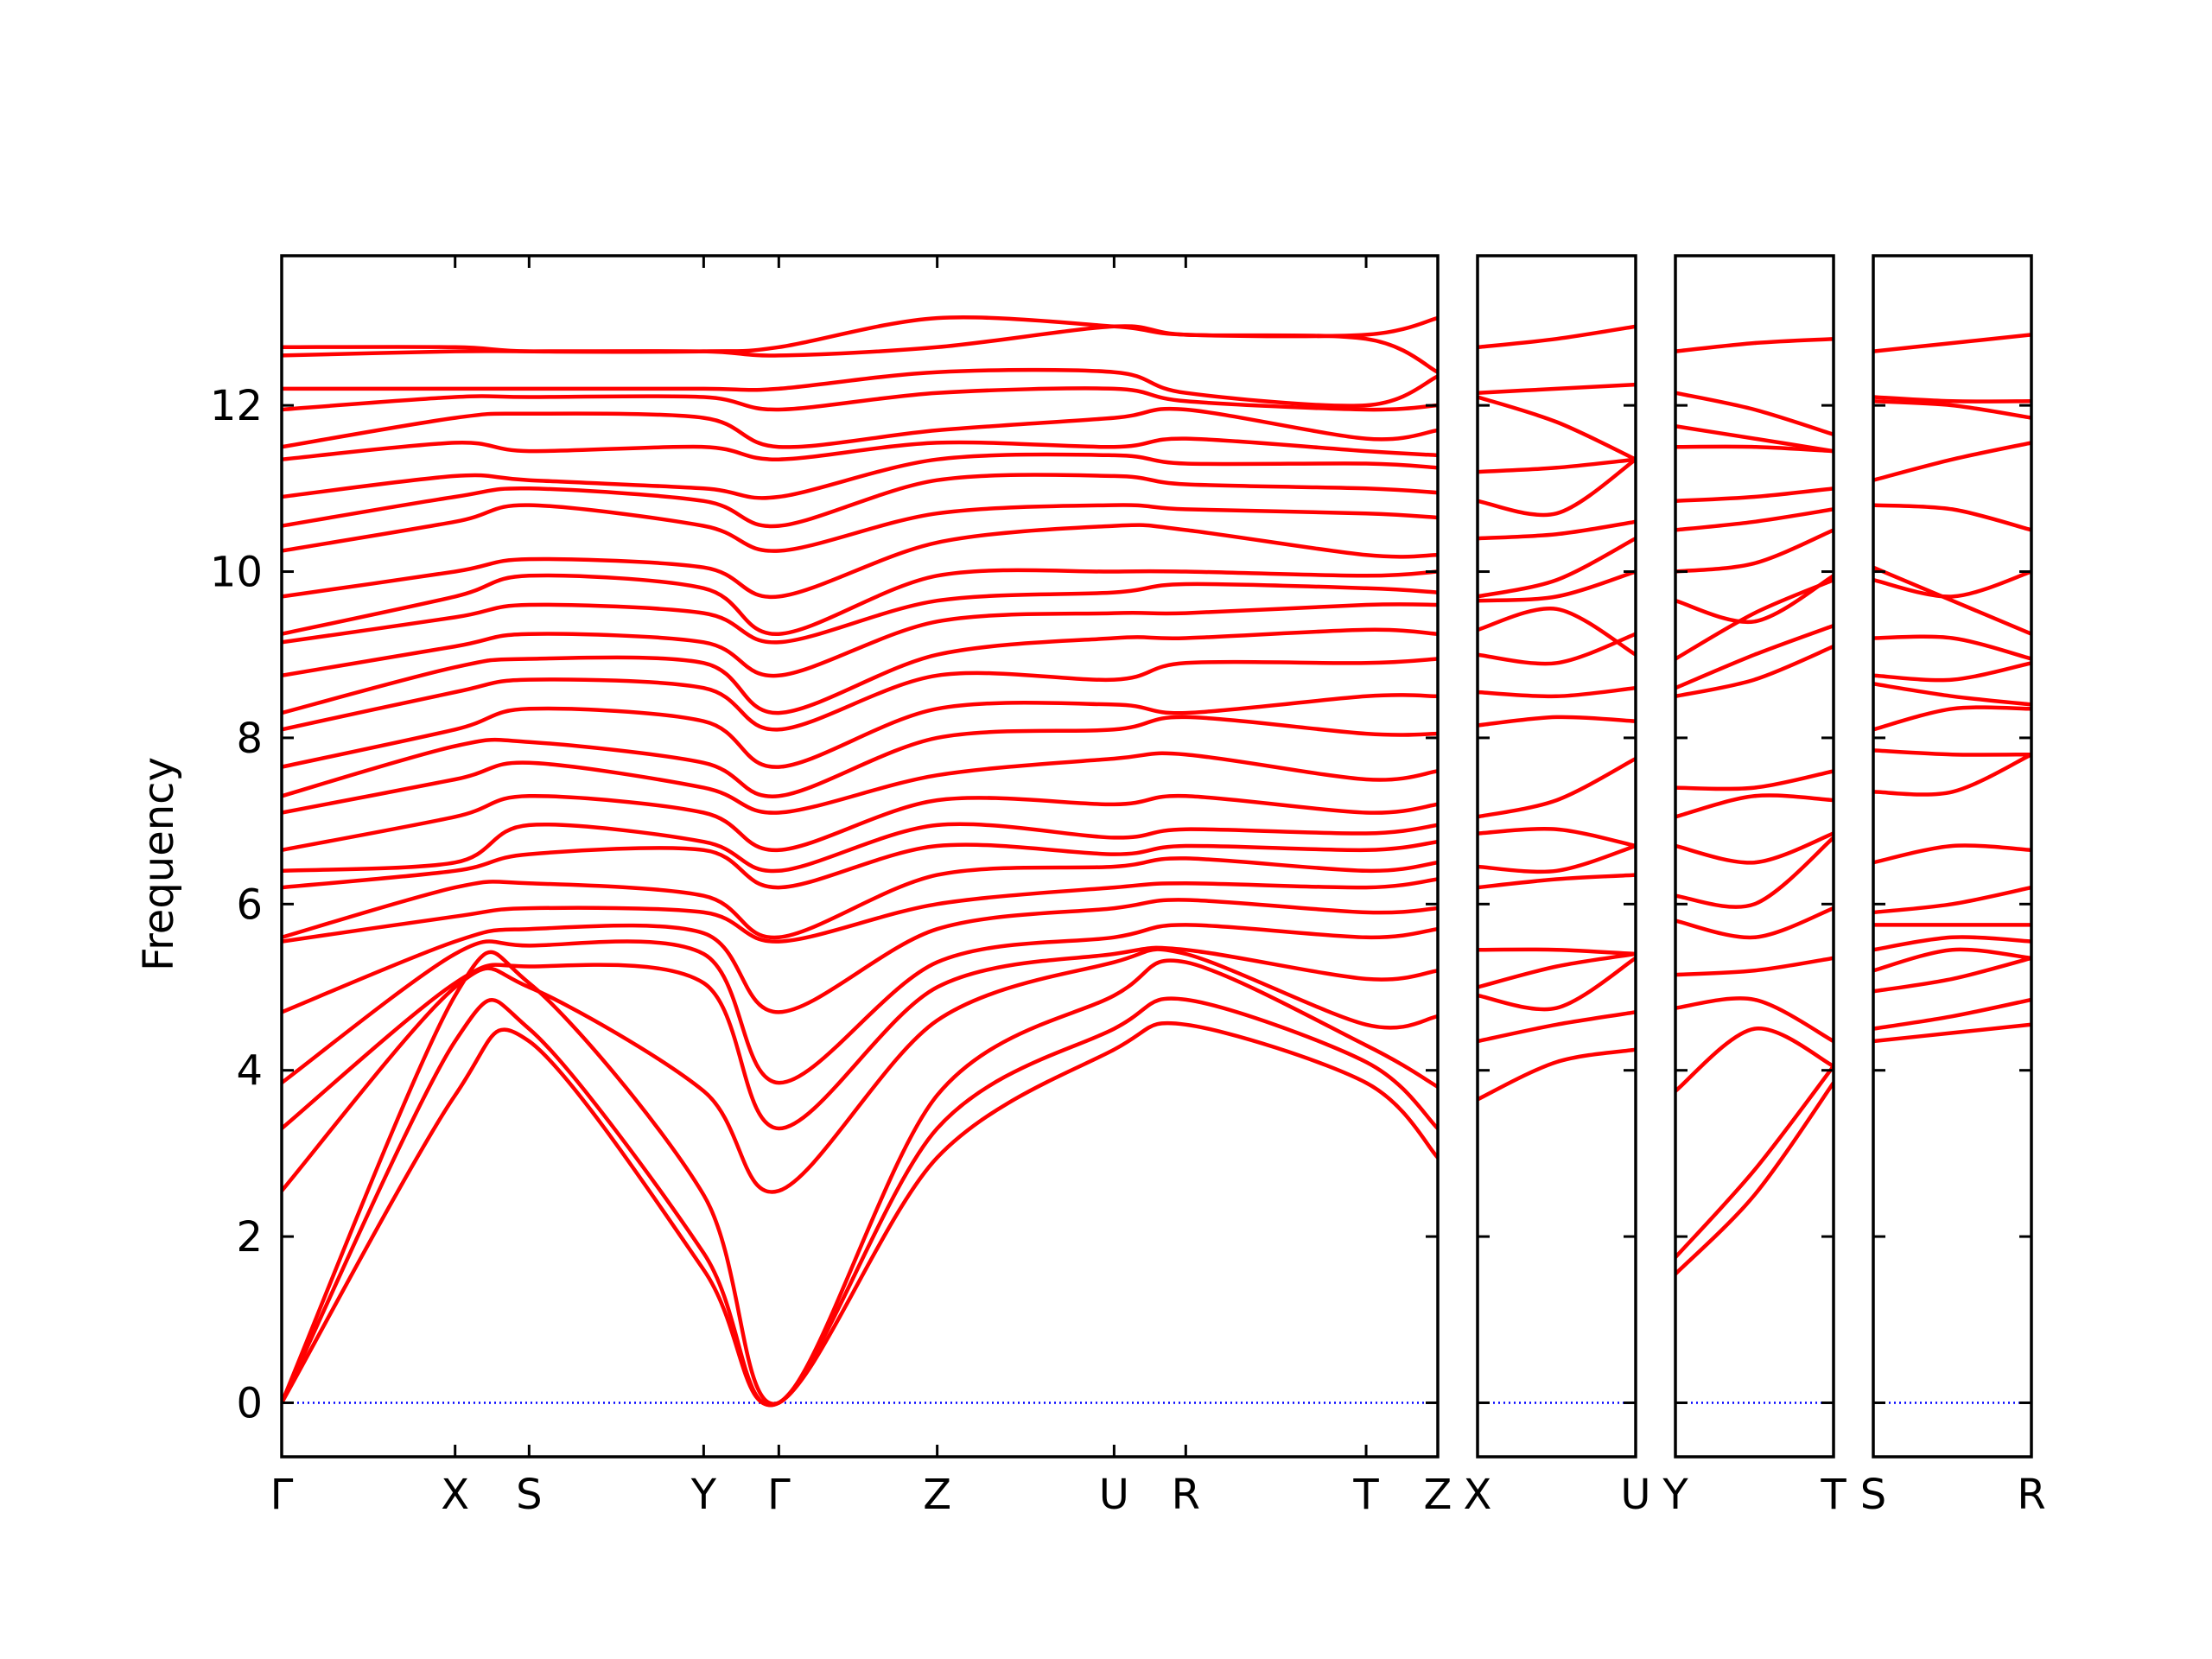  Describe the element at coordinates (236, 573) in the screenshot. I see `y-tick-label: 10` at that location.